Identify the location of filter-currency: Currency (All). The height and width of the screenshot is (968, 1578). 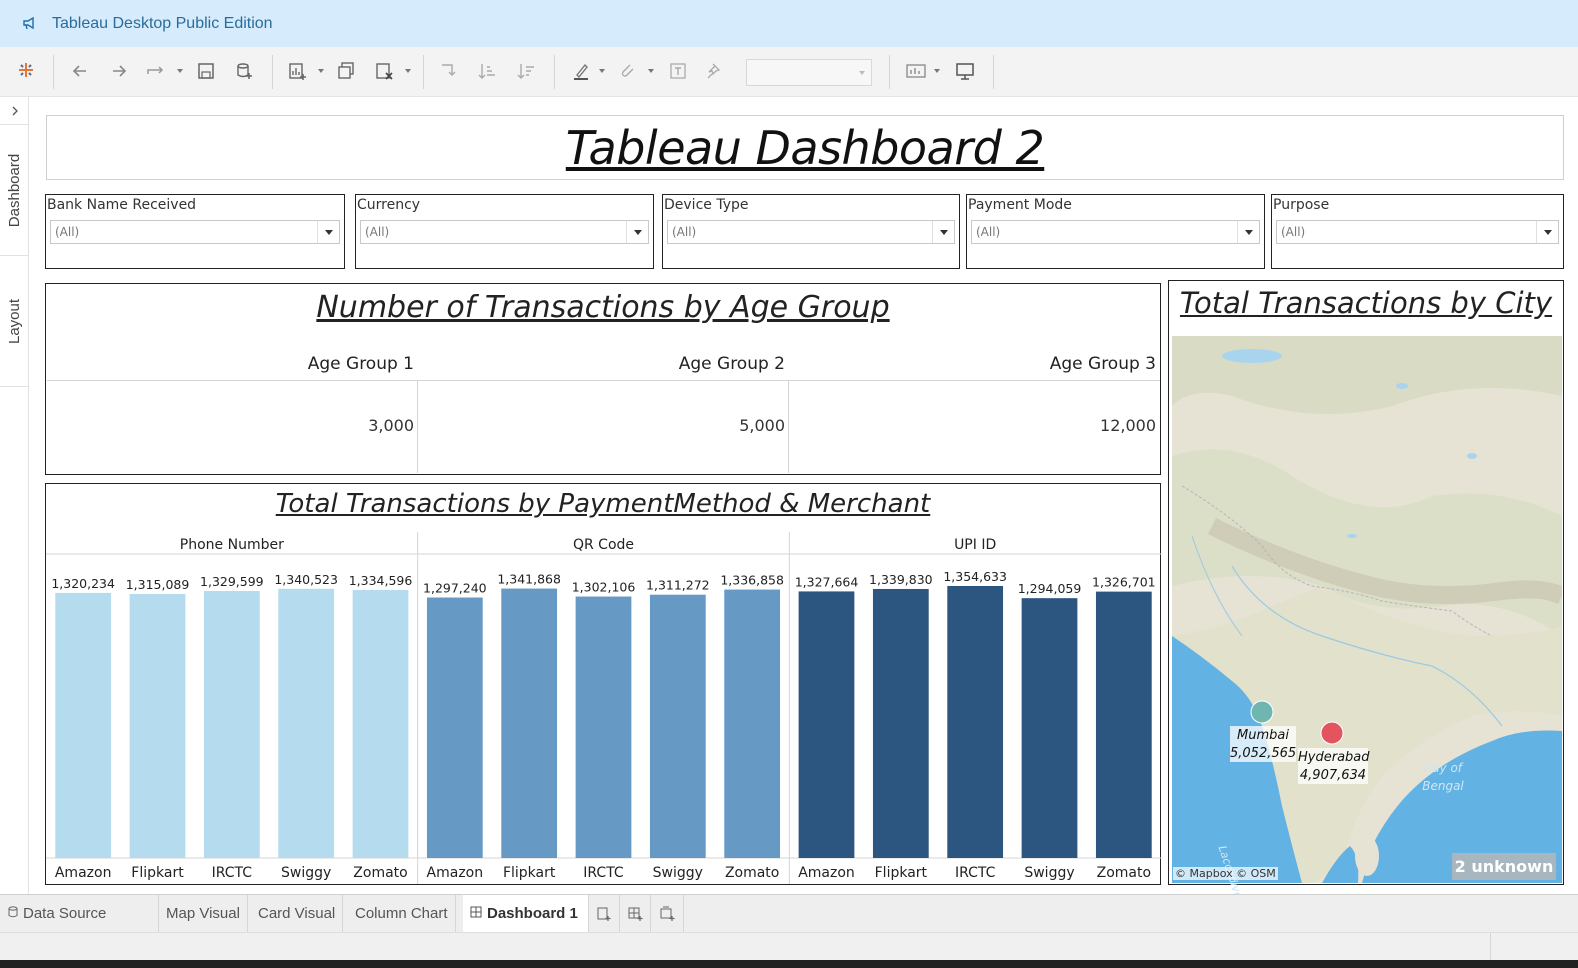
(504, 231).